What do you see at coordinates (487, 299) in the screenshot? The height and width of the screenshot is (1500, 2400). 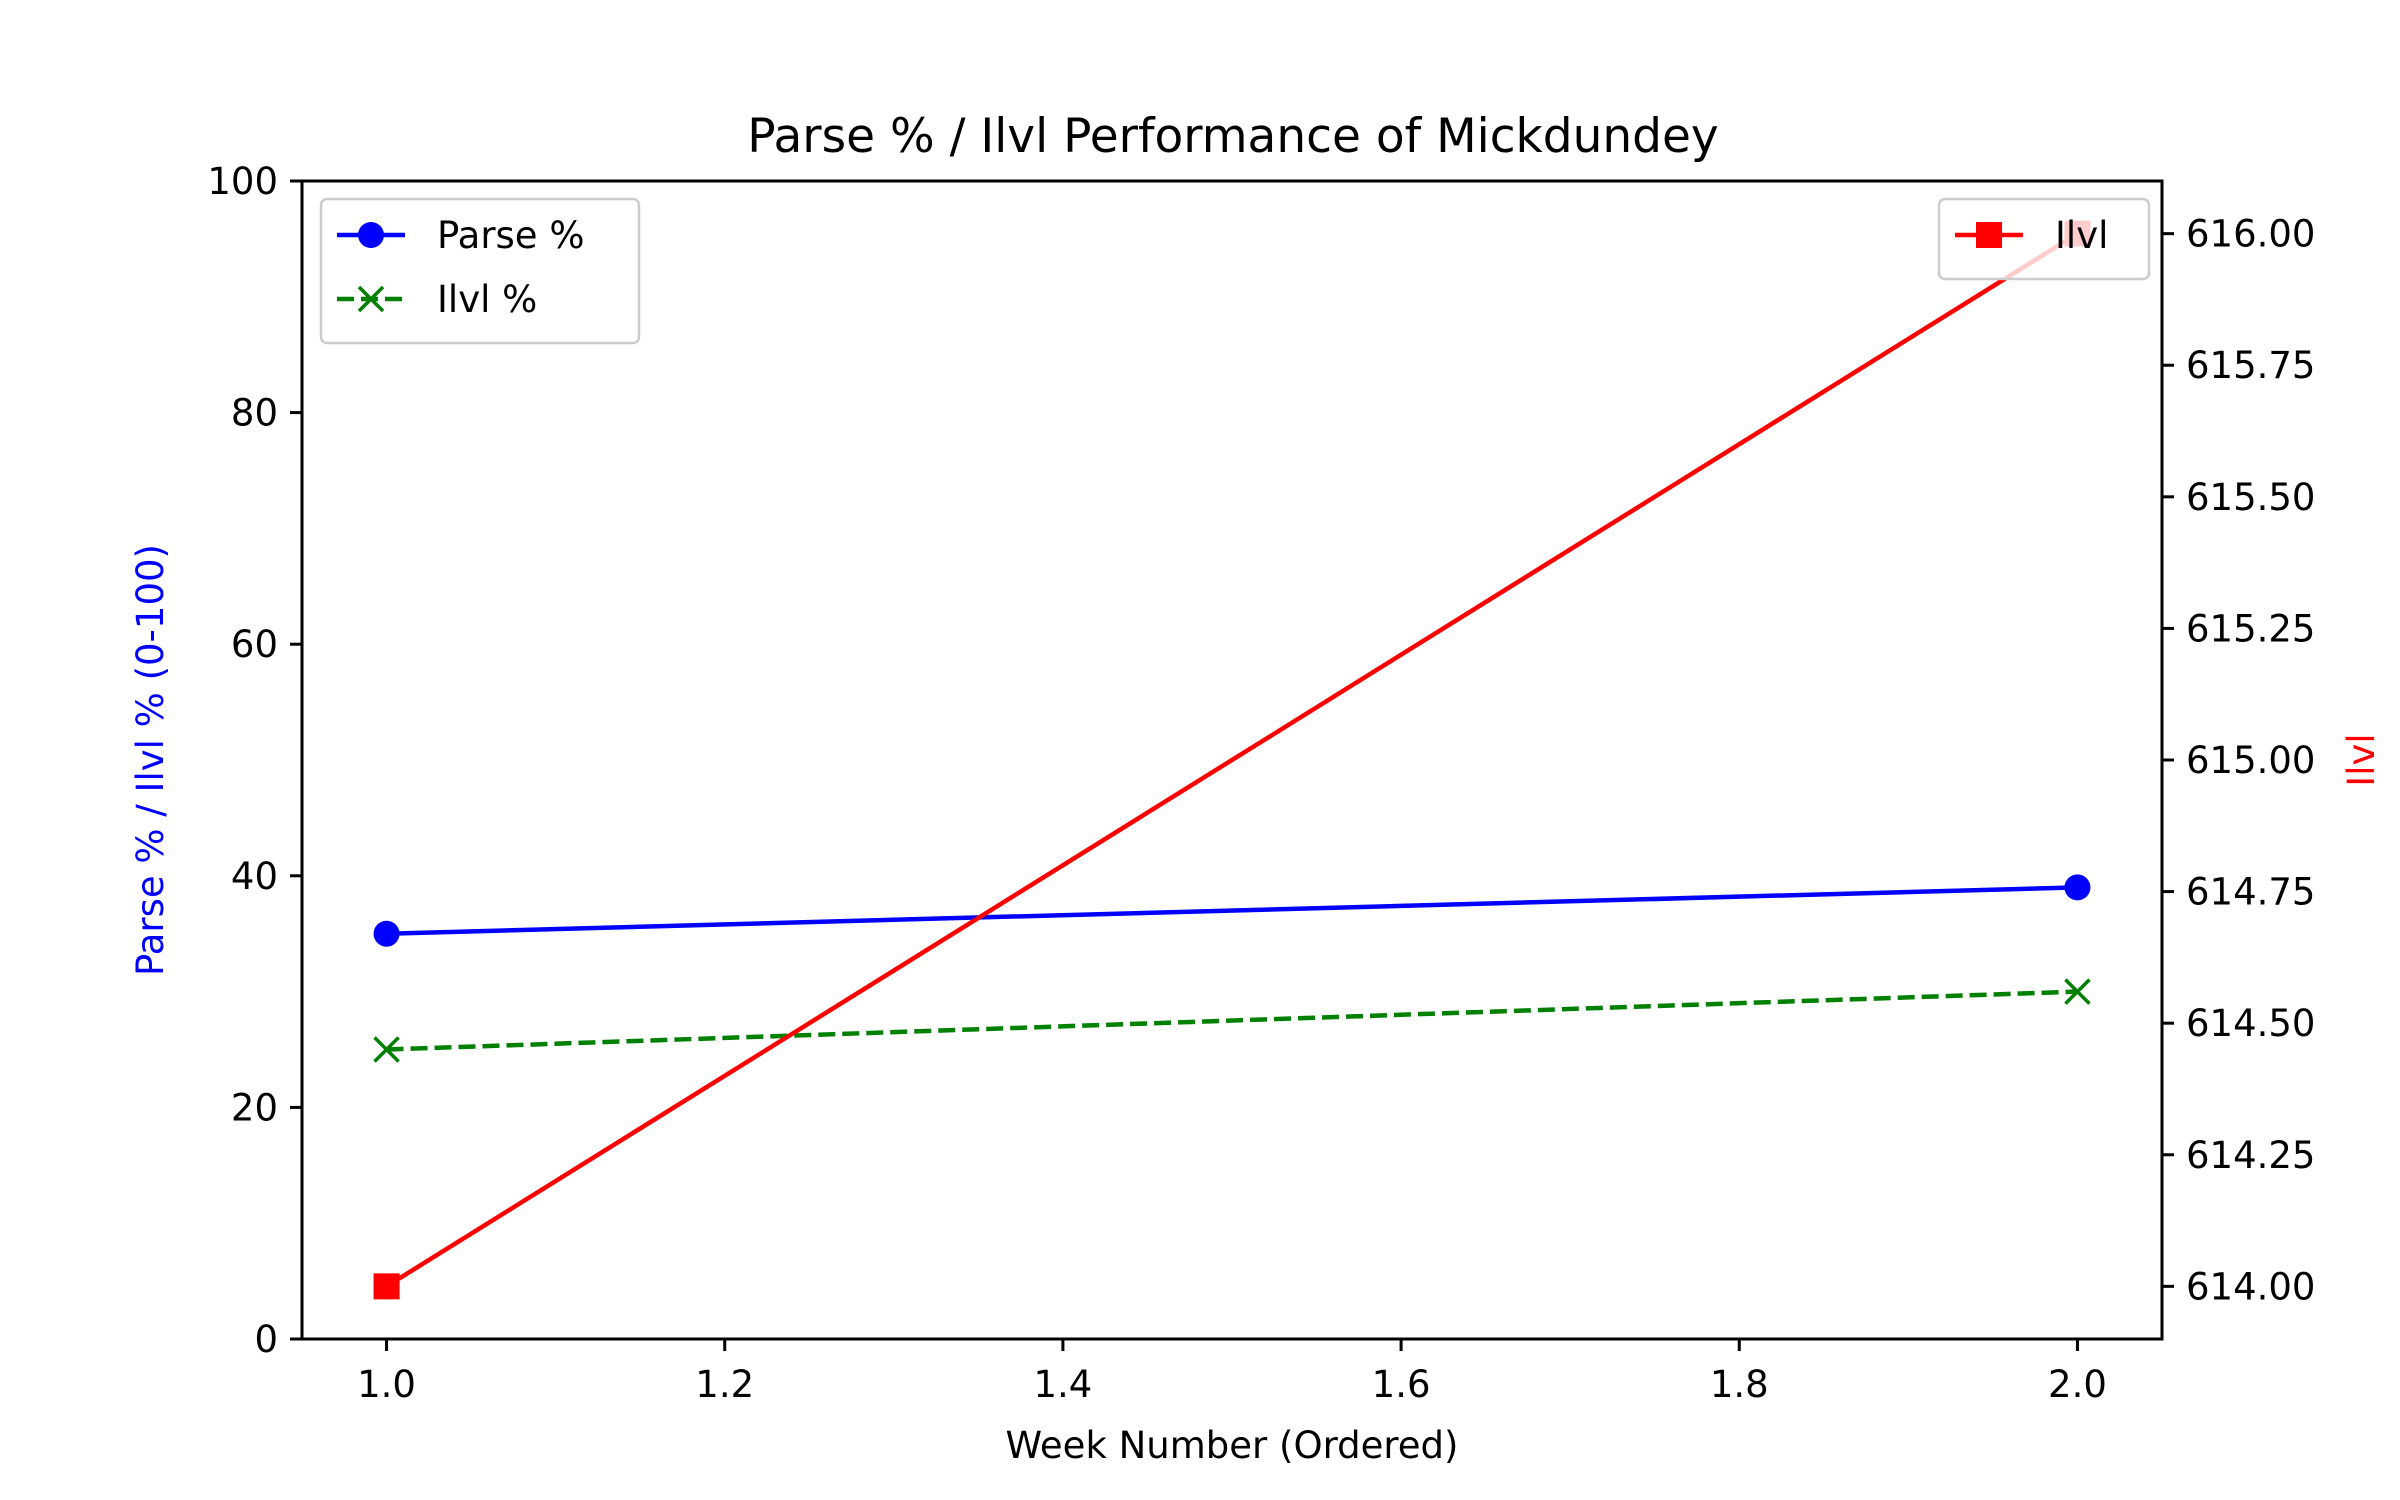 I see `legend-label: Ilvl %` at bounding box center [487, 299].